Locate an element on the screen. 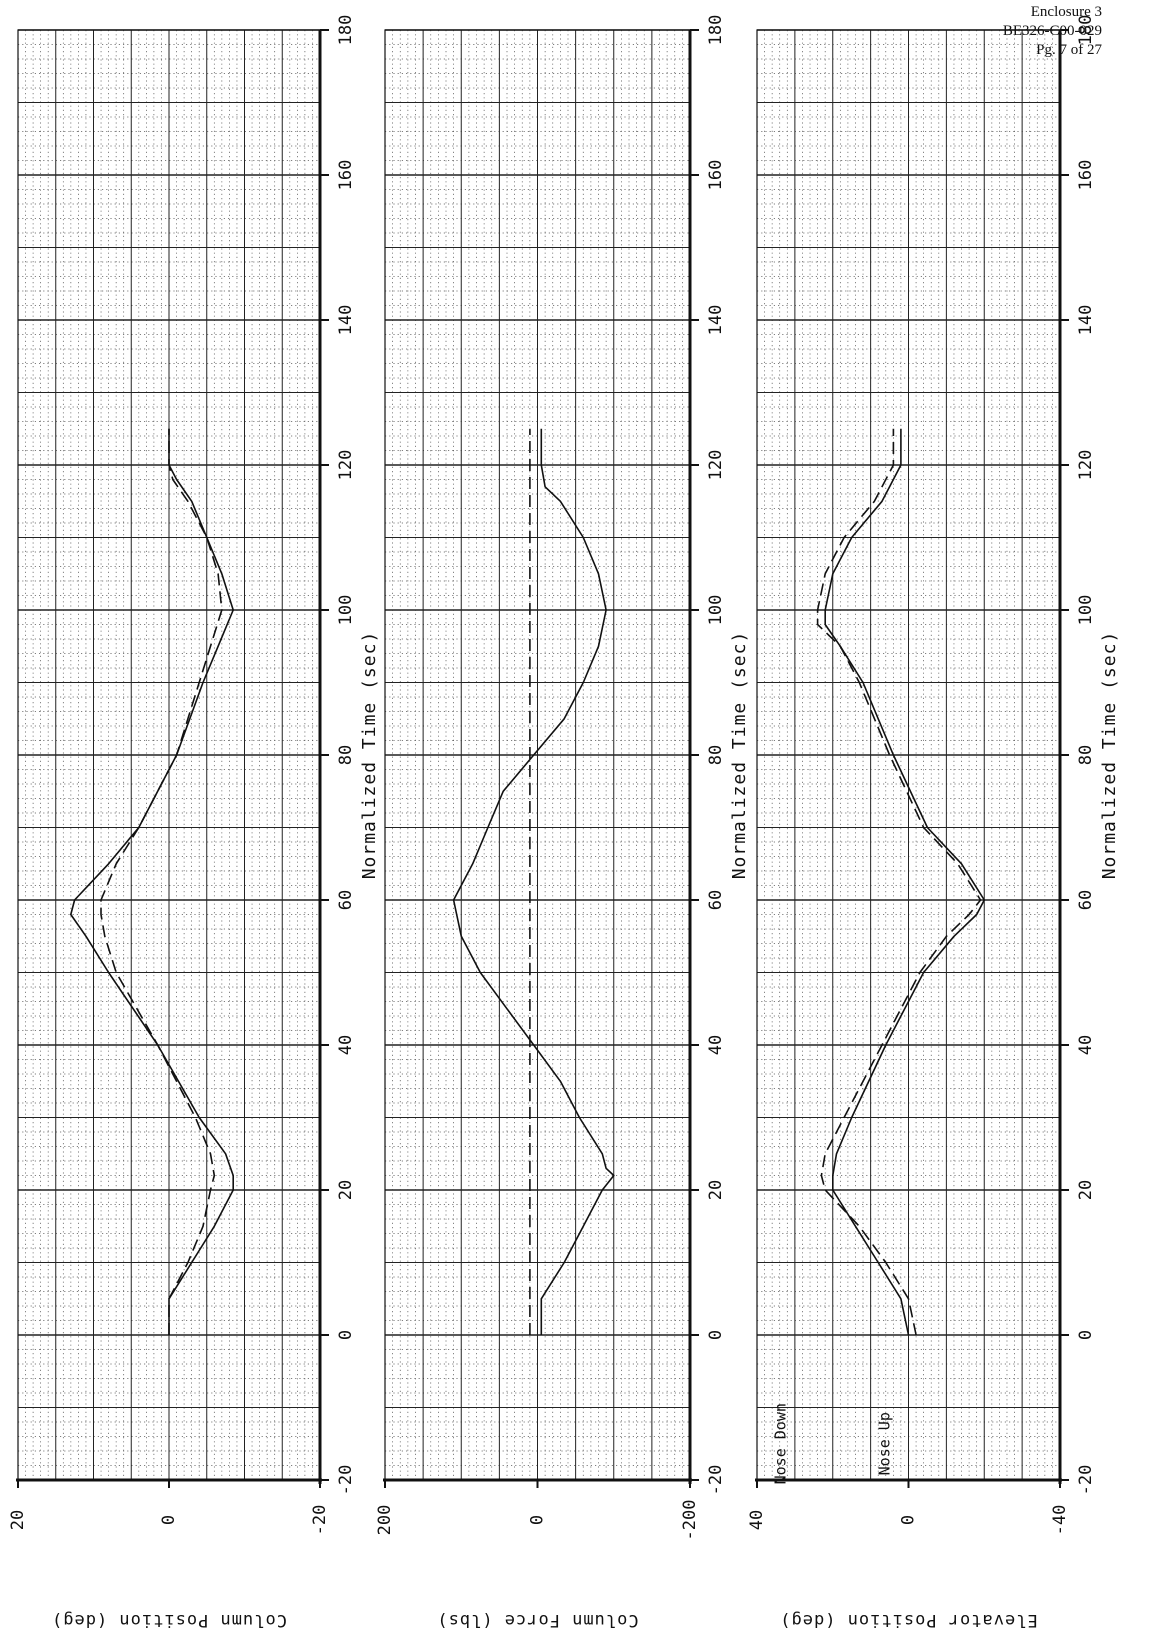 The image size is (1172, 1634). value-tick-label: -40 is located at coordinates (1060, 1520).